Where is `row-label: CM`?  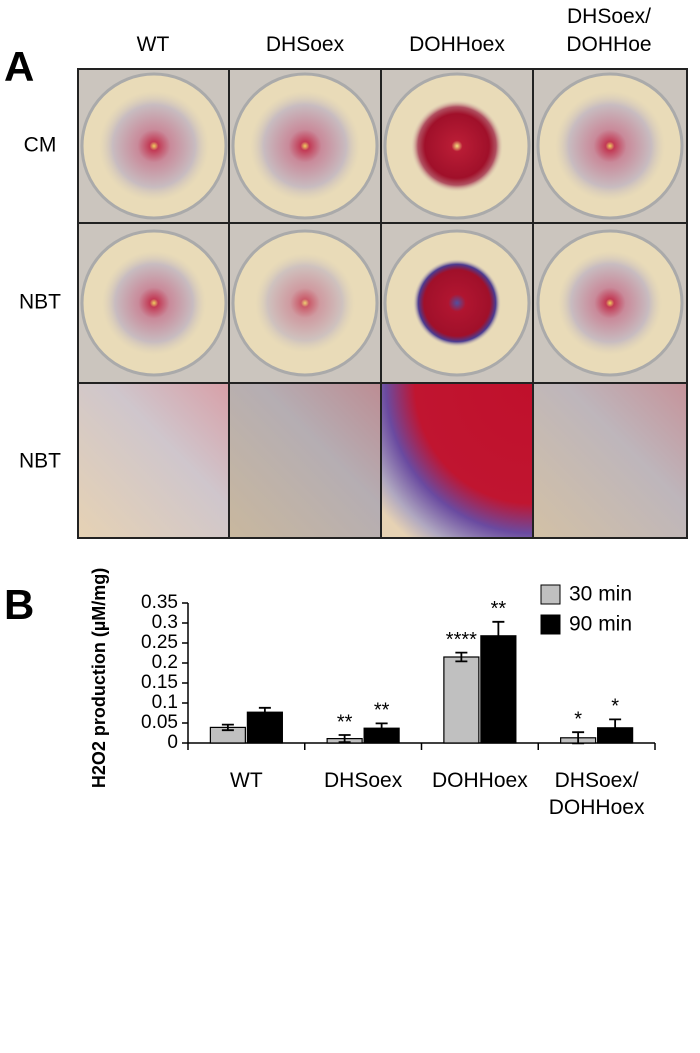
row-label: CM is located at coordinates (40, 145).